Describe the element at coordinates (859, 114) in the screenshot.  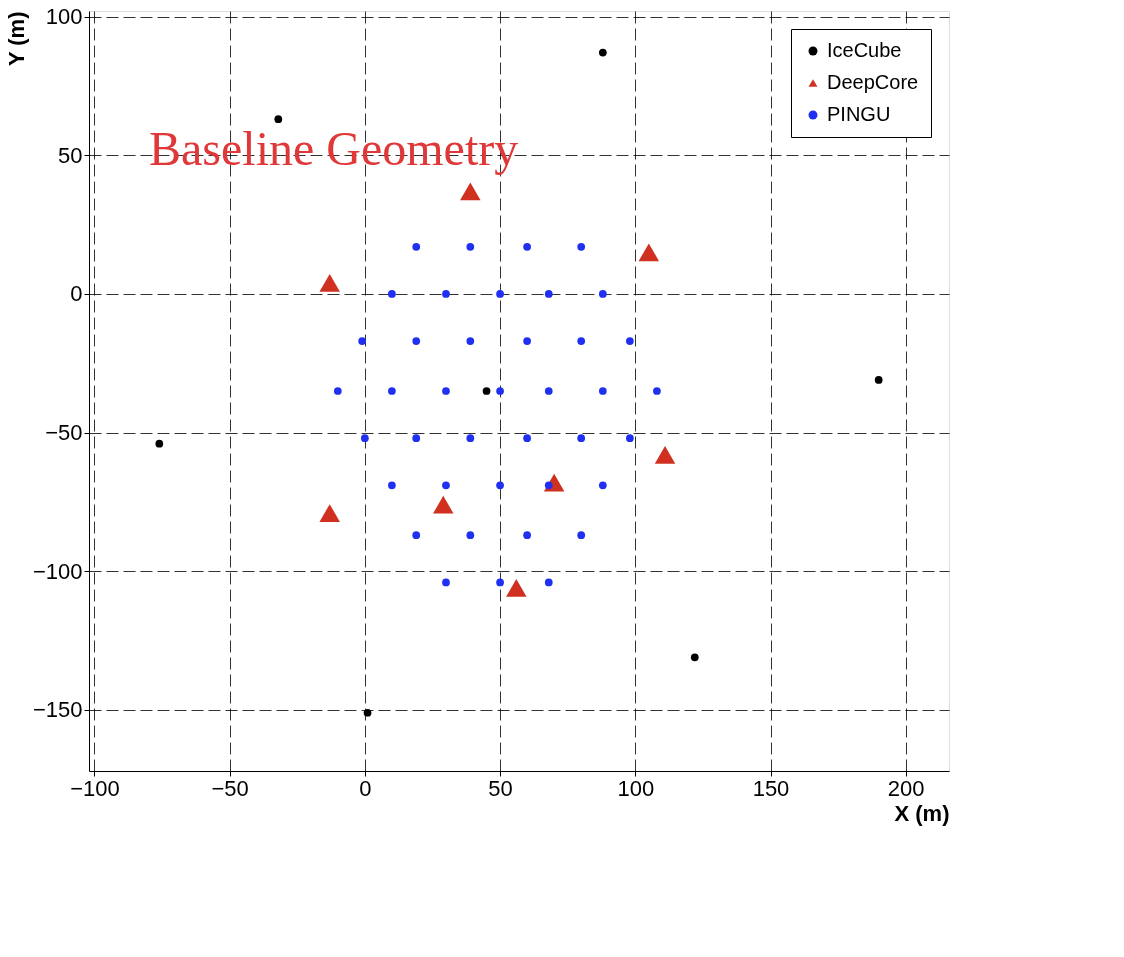
I see `legend-label: PINGU` at that location.